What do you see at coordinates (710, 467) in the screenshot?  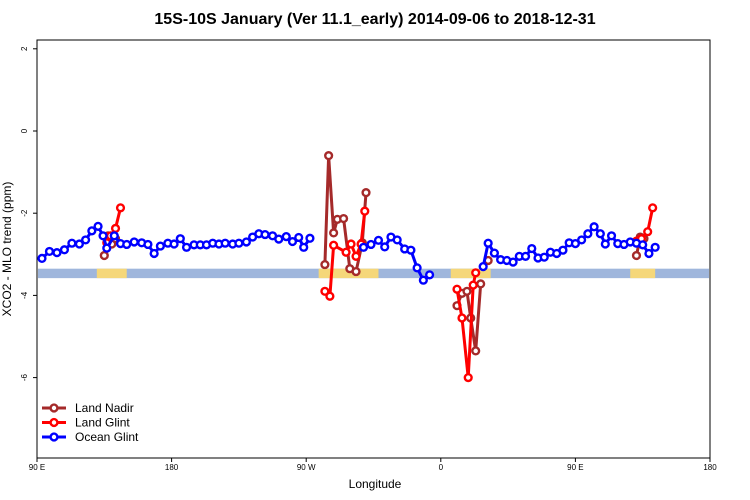 I see `x-tick-label: 180` at bounding box center [710, 467].